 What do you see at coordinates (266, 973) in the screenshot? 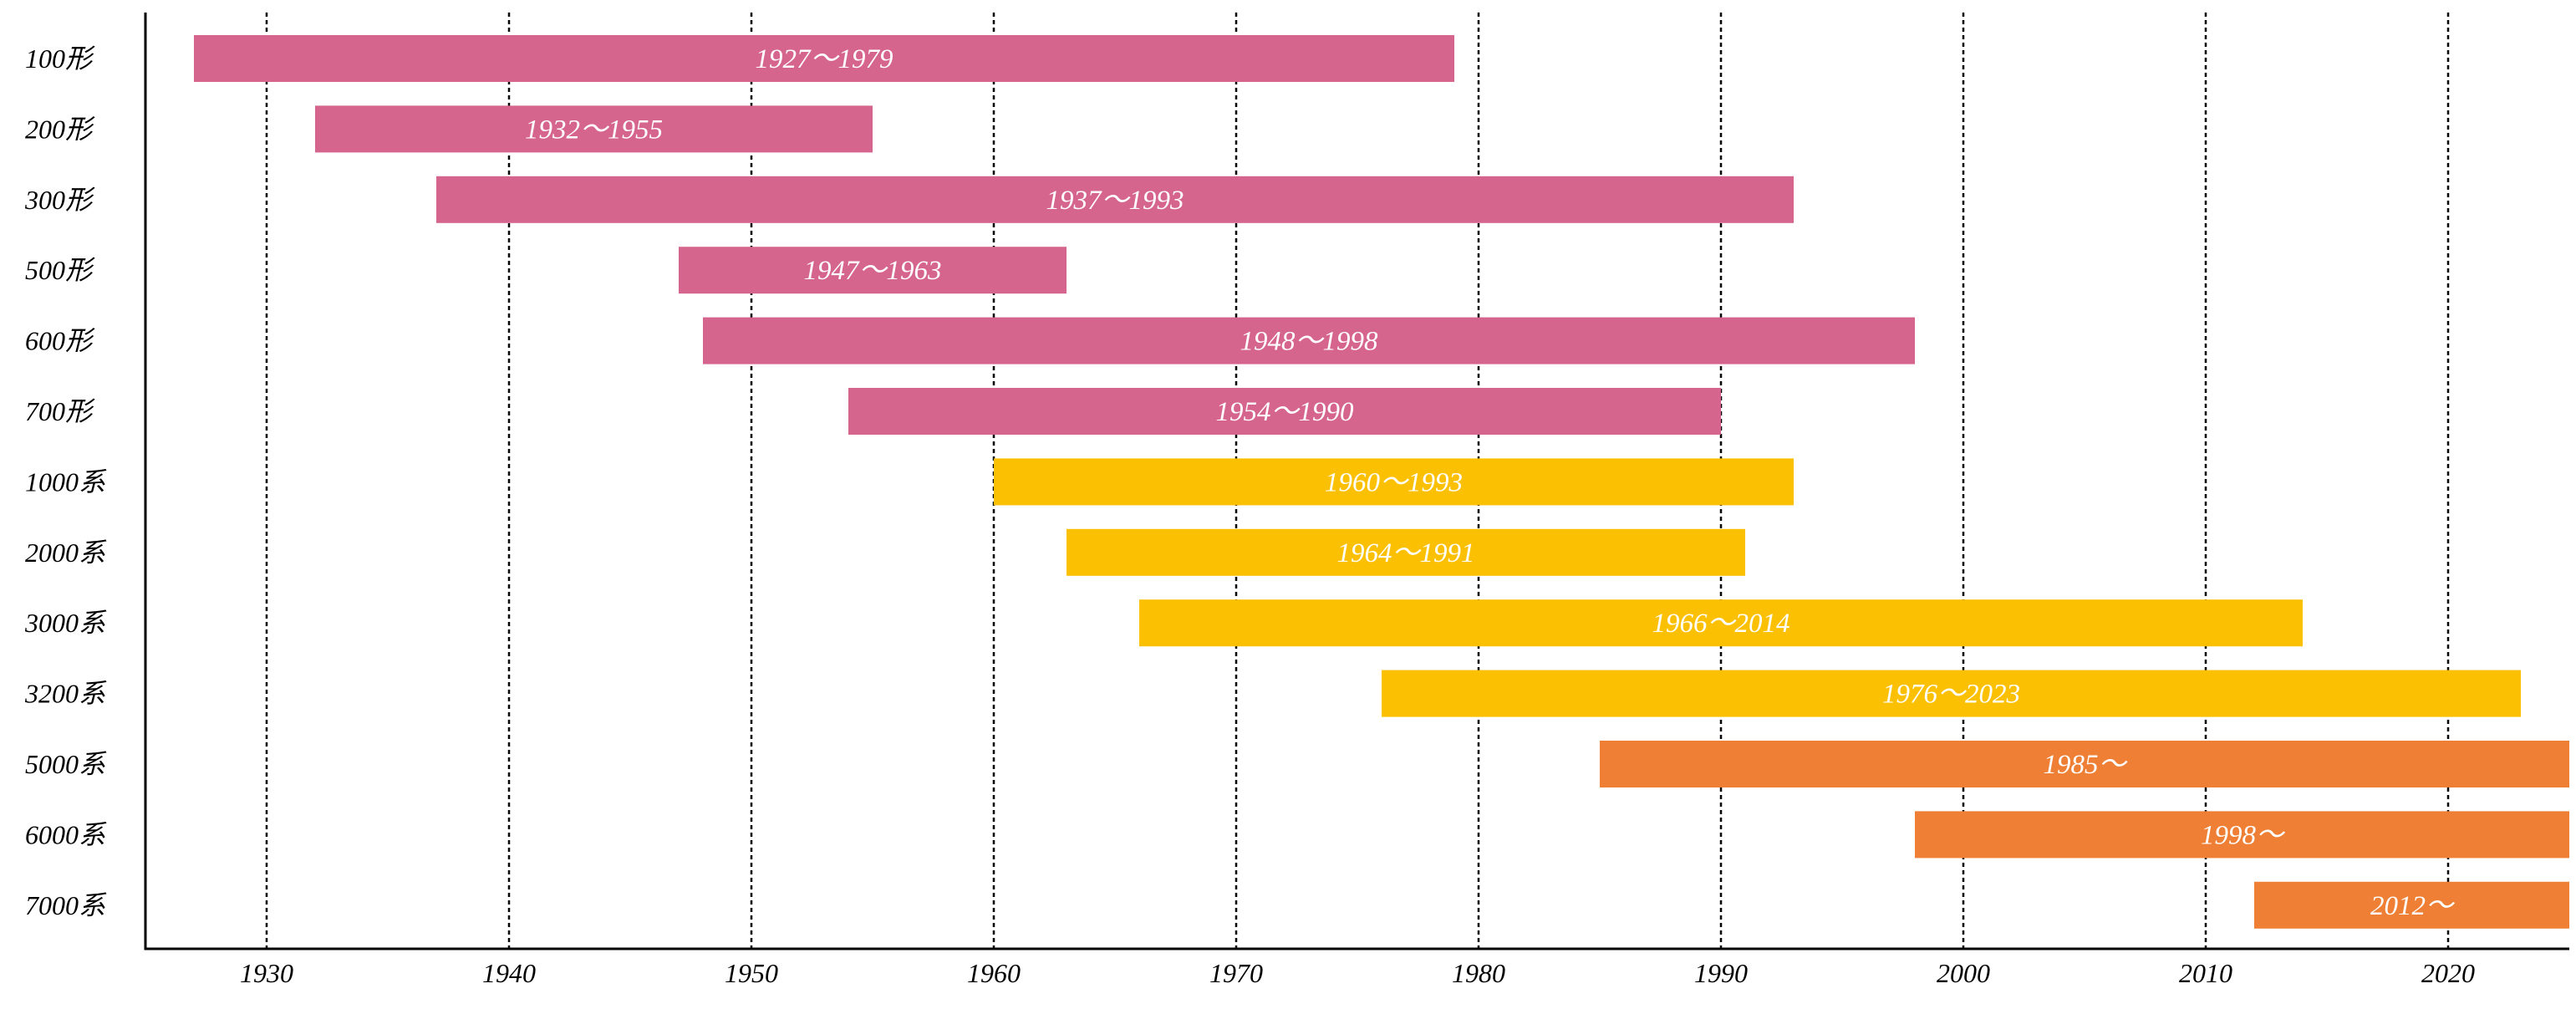
I see `x-tick-label: 1930` at bounding box center [266, 973].